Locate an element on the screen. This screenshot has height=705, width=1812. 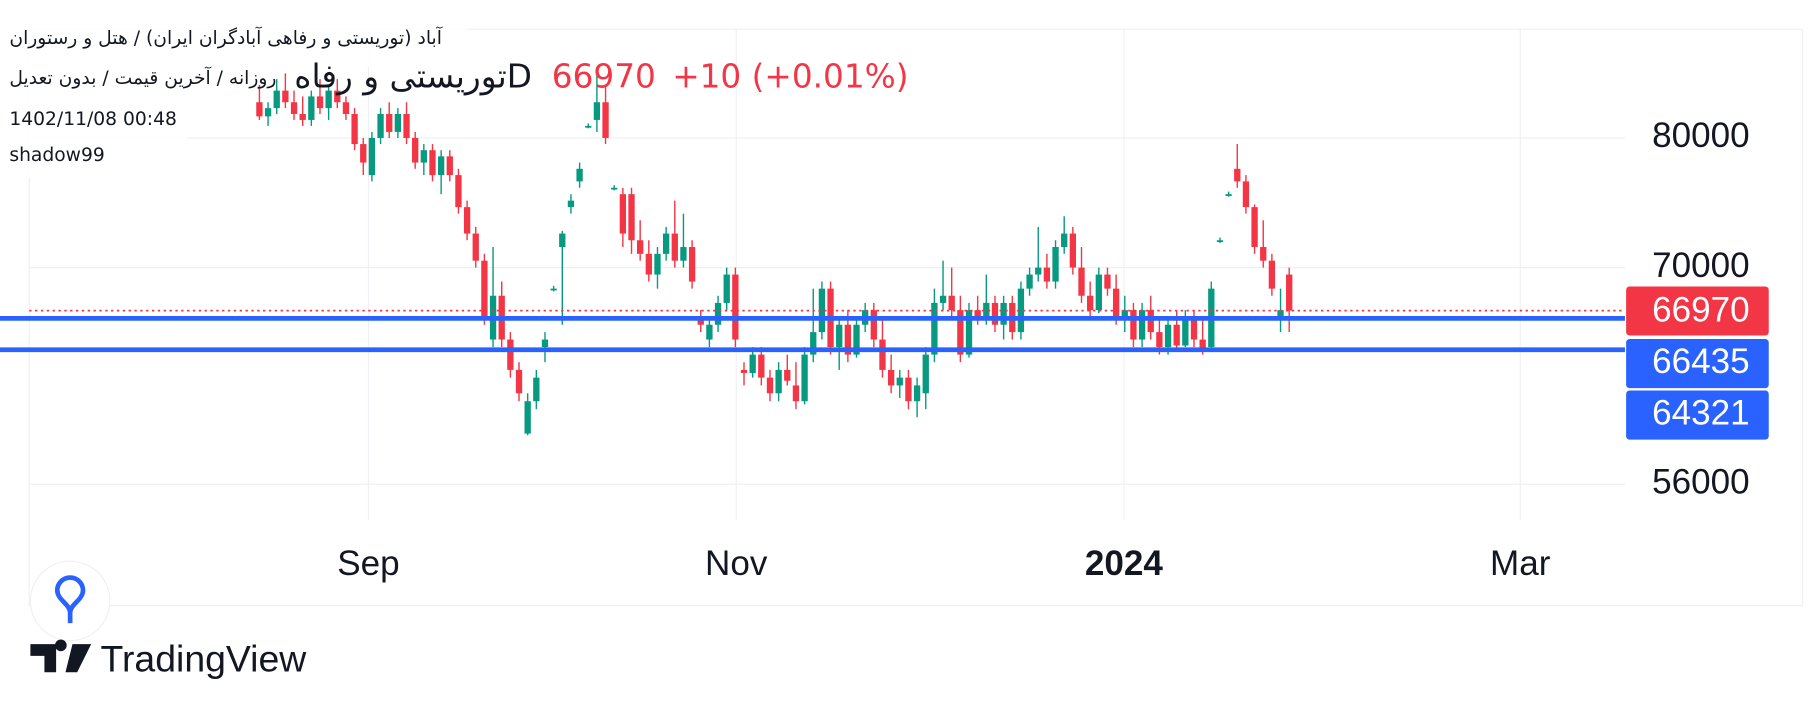
header-bg is located at coordinates (94, 122).